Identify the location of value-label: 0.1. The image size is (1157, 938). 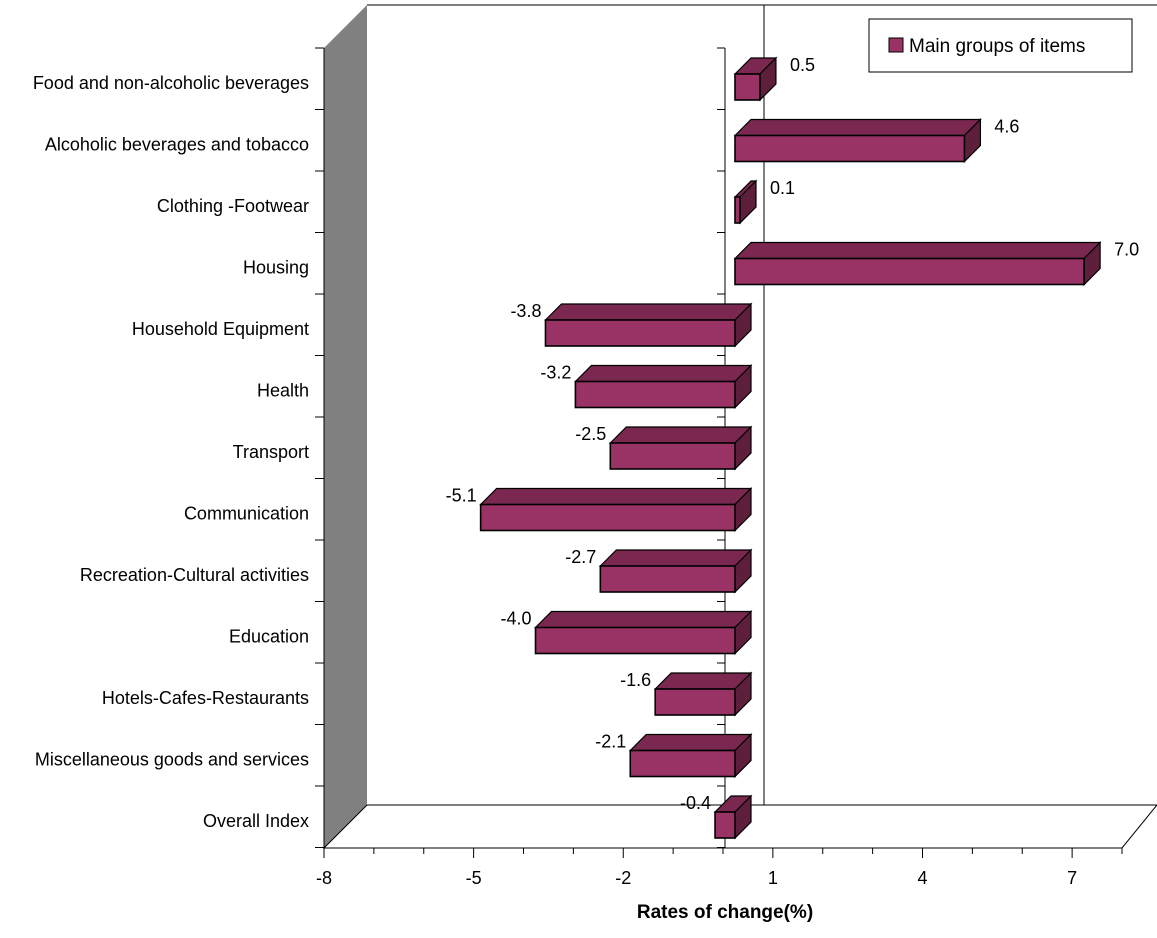
(782, 188).